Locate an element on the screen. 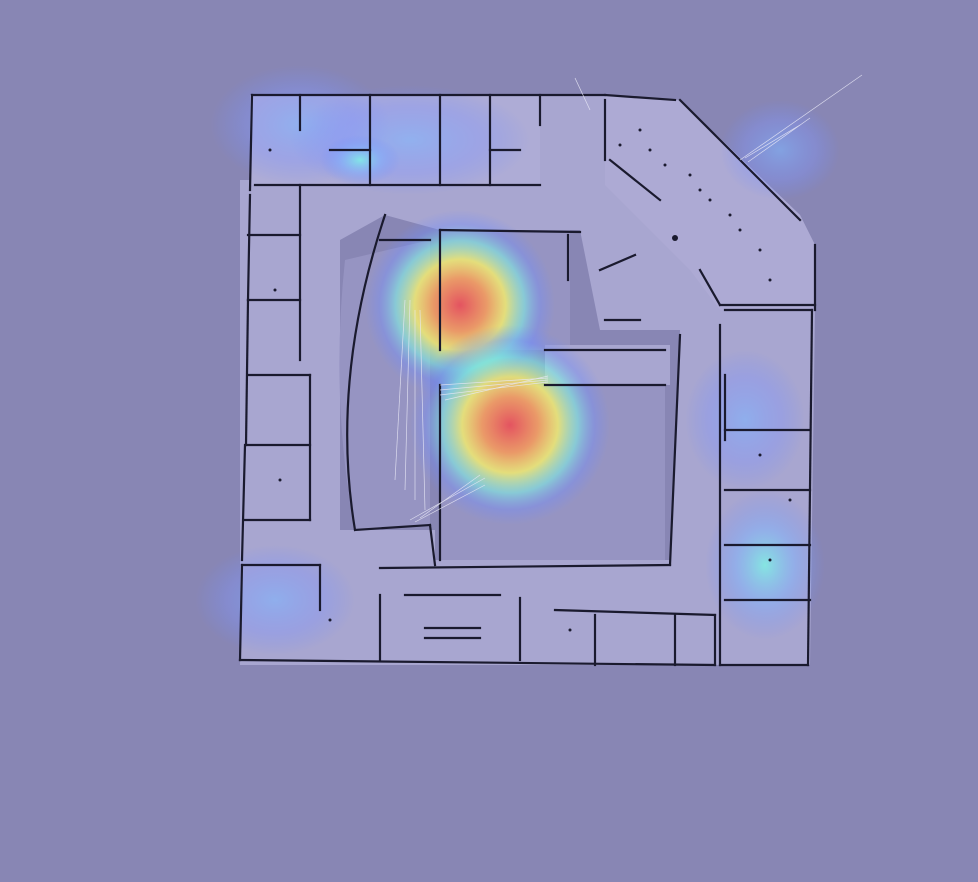 This screenshot has height=882, width=978. hotspot-north-east is located at coordinates (780, 150).